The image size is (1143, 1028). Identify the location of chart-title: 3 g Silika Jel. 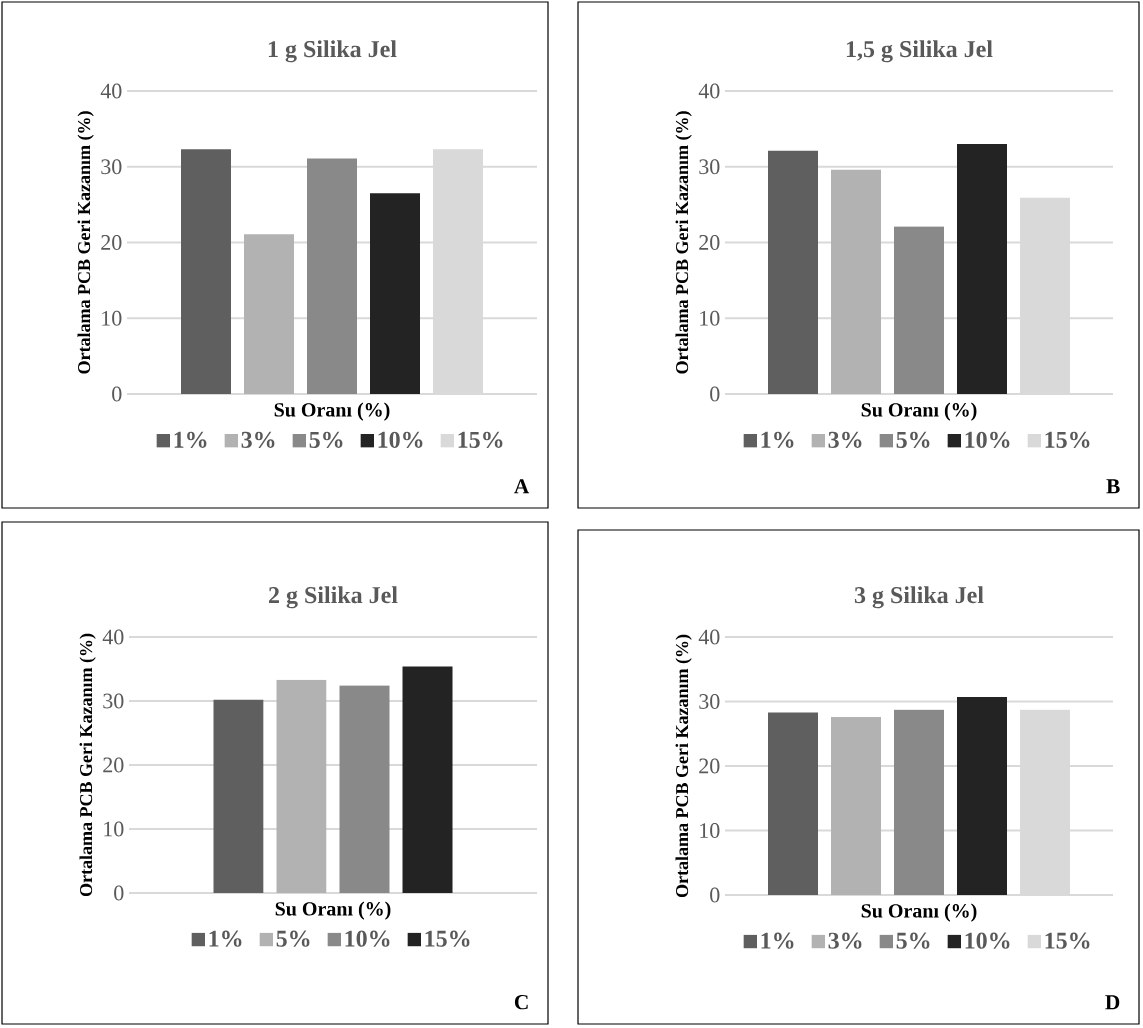
(919, 597).